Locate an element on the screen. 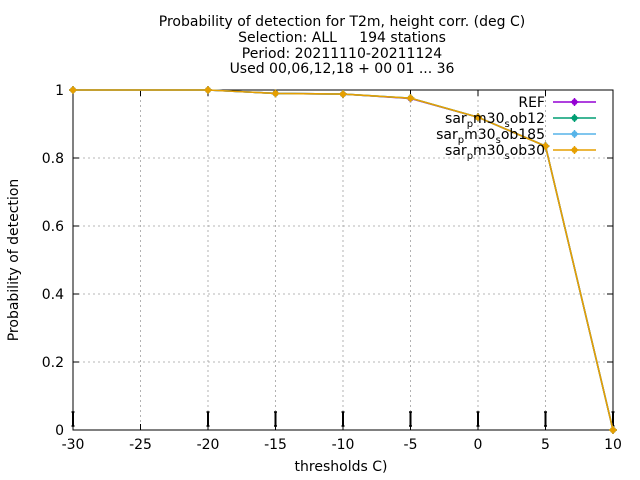  x-tick-label: 0 is located at coordinates (478, 445).